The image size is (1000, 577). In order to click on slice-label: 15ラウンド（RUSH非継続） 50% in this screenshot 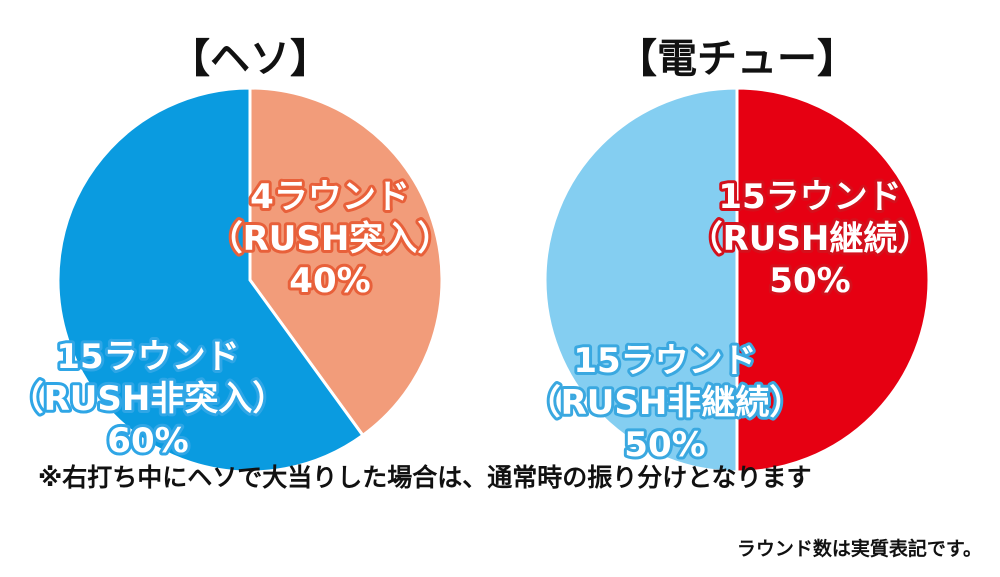, I will do `click(665, 403)`.